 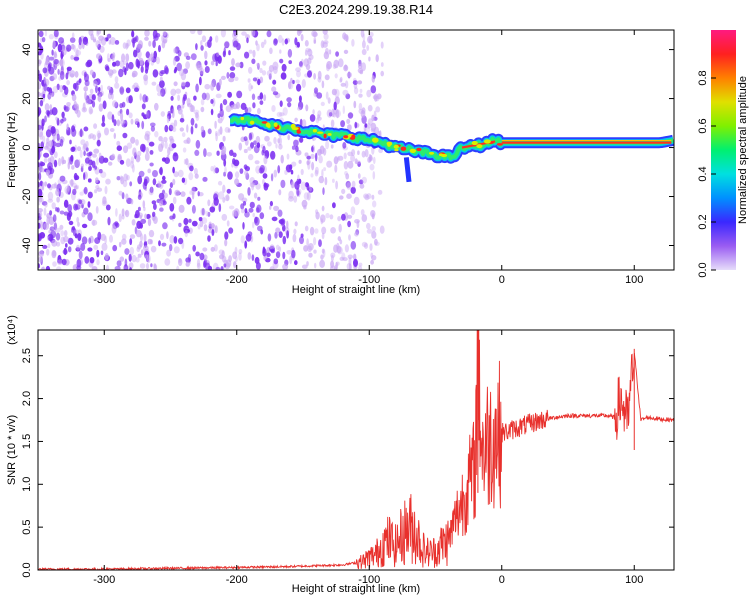 I want to click on y-tick-label: 40, so click(x=27, y=49).